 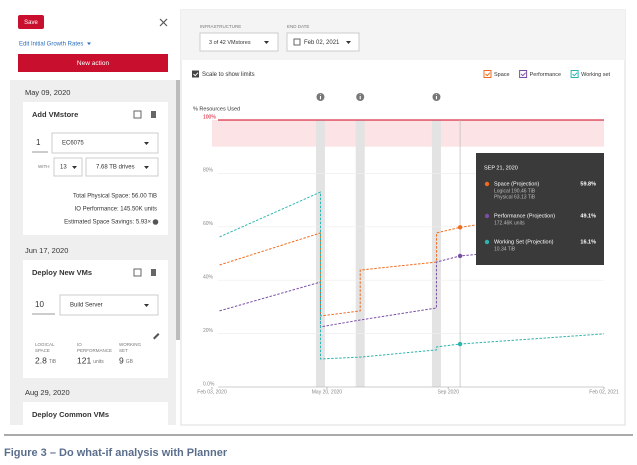 What do you see at coordinates (68, 167) in the screenshot?
I see `drives-count-select` at bounding box center [68, 167].